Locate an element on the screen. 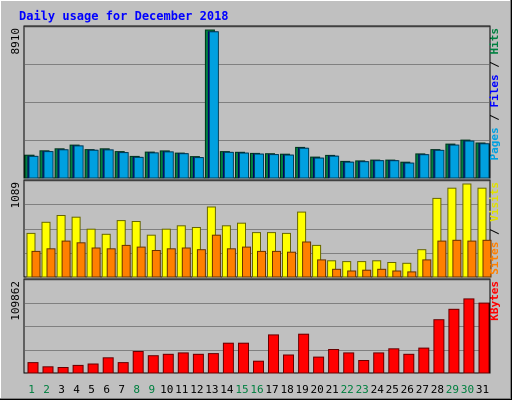 This screenshot has width=512, height=400. x-tick-label-11: 11 is located at coordinates (181, 389).